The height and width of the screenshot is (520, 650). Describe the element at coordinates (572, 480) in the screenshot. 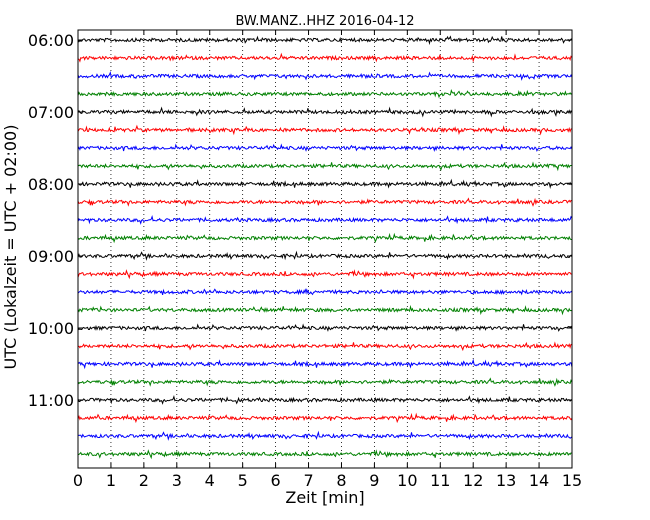

I see `x-tick-label: 15` at that location.